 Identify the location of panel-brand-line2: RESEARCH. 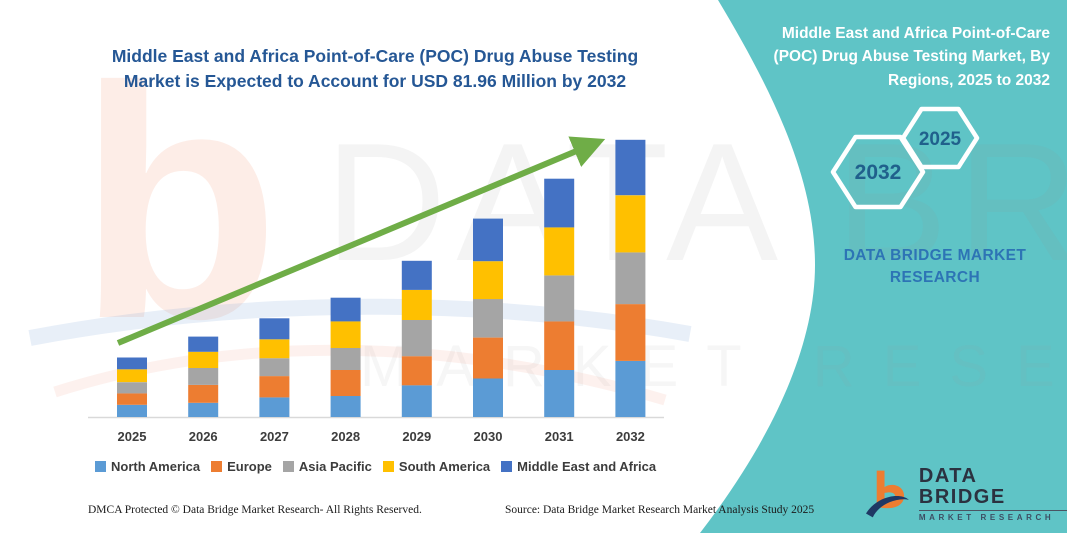
(935, 278).